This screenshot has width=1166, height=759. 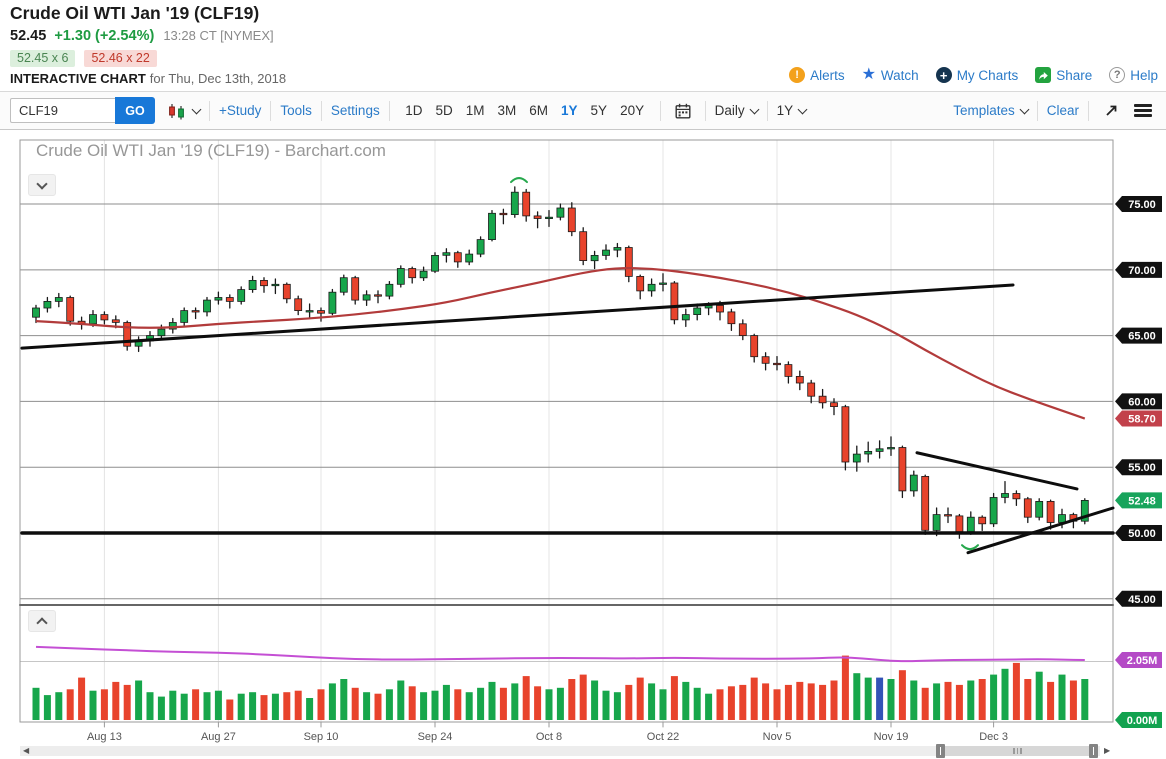 What do you see at coordinates (976, 75) in the screenshot?
I see `header-link-my-charts: + My Charts` at bounding box center [976, 75].